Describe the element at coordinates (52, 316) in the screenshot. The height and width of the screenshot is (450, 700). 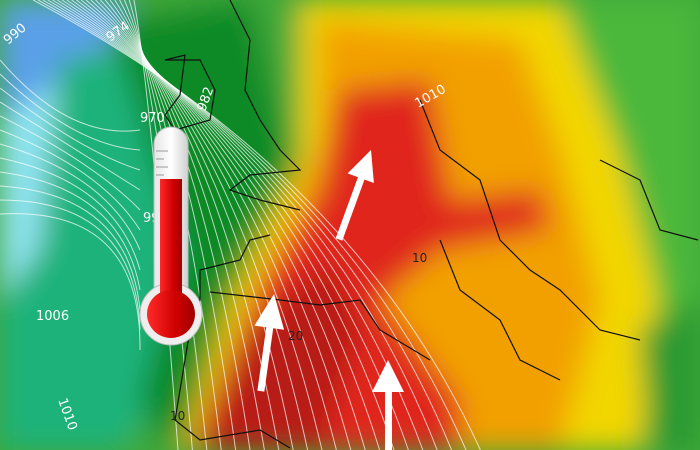
I see `isobar-label: 1006` at that location.